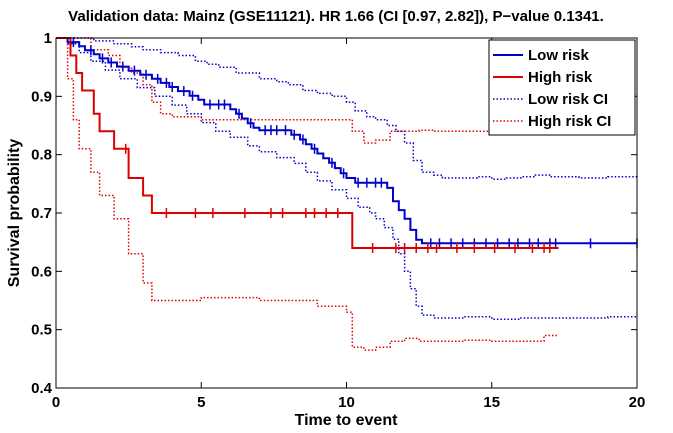 The image size is (673, 433). I want to click on legend-label-low-risk: Low risk, so click(559, 55).